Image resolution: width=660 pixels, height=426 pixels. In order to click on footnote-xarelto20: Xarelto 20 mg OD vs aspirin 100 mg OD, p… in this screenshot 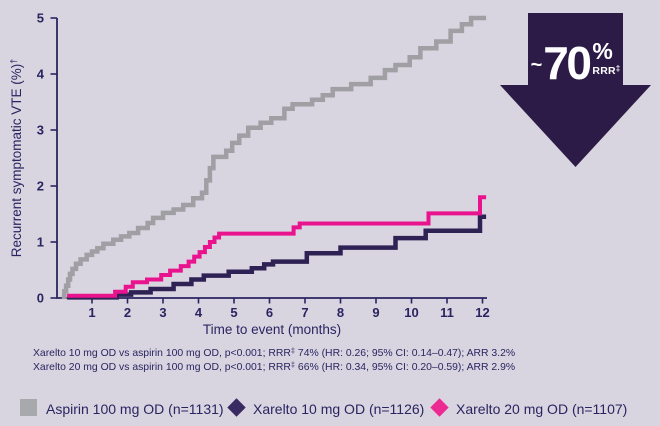, I will do `click(274, 366)`.